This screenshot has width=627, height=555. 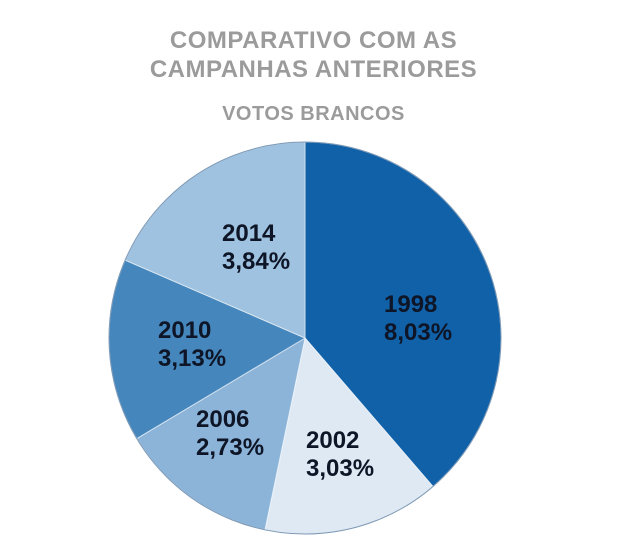 What do you see at coordinates (313, 69) in the screenshot?
I see `chart-title-line2: CAMPANHAS ANTERIORES` at bounding box center [313, 69].